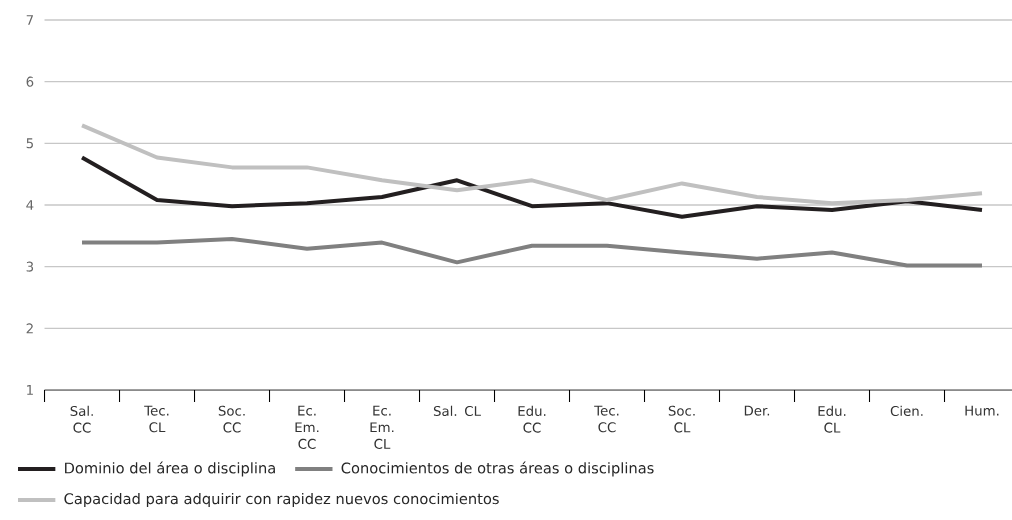 This screenshot has height=520, width=1012. What do you see at coordinates (532, 419) in the screenshot?
I see `x-tick-label: Edu. CC` at bounding box center [532, 419].